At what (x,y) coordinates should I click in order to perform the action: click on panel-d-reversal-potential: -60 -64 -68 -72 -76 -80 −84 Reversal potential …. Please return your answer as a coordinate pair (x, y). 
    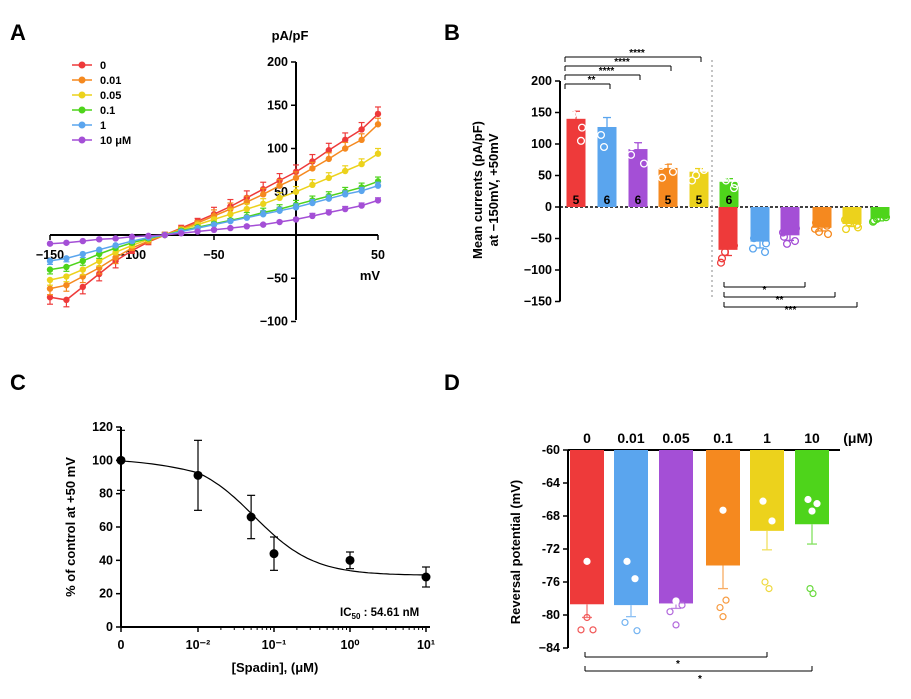
    Looking at the image, I should click on (690, 557).